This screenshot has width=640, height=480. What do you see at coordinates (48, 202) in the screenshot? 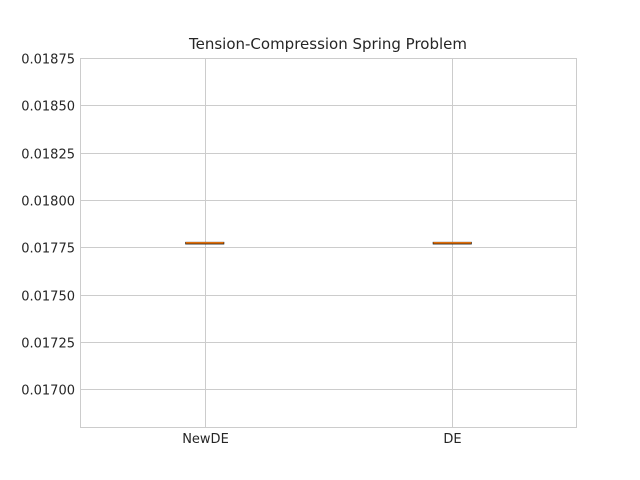
I see `y-tick-label: 0.01800` at bounding box center [48, 202].